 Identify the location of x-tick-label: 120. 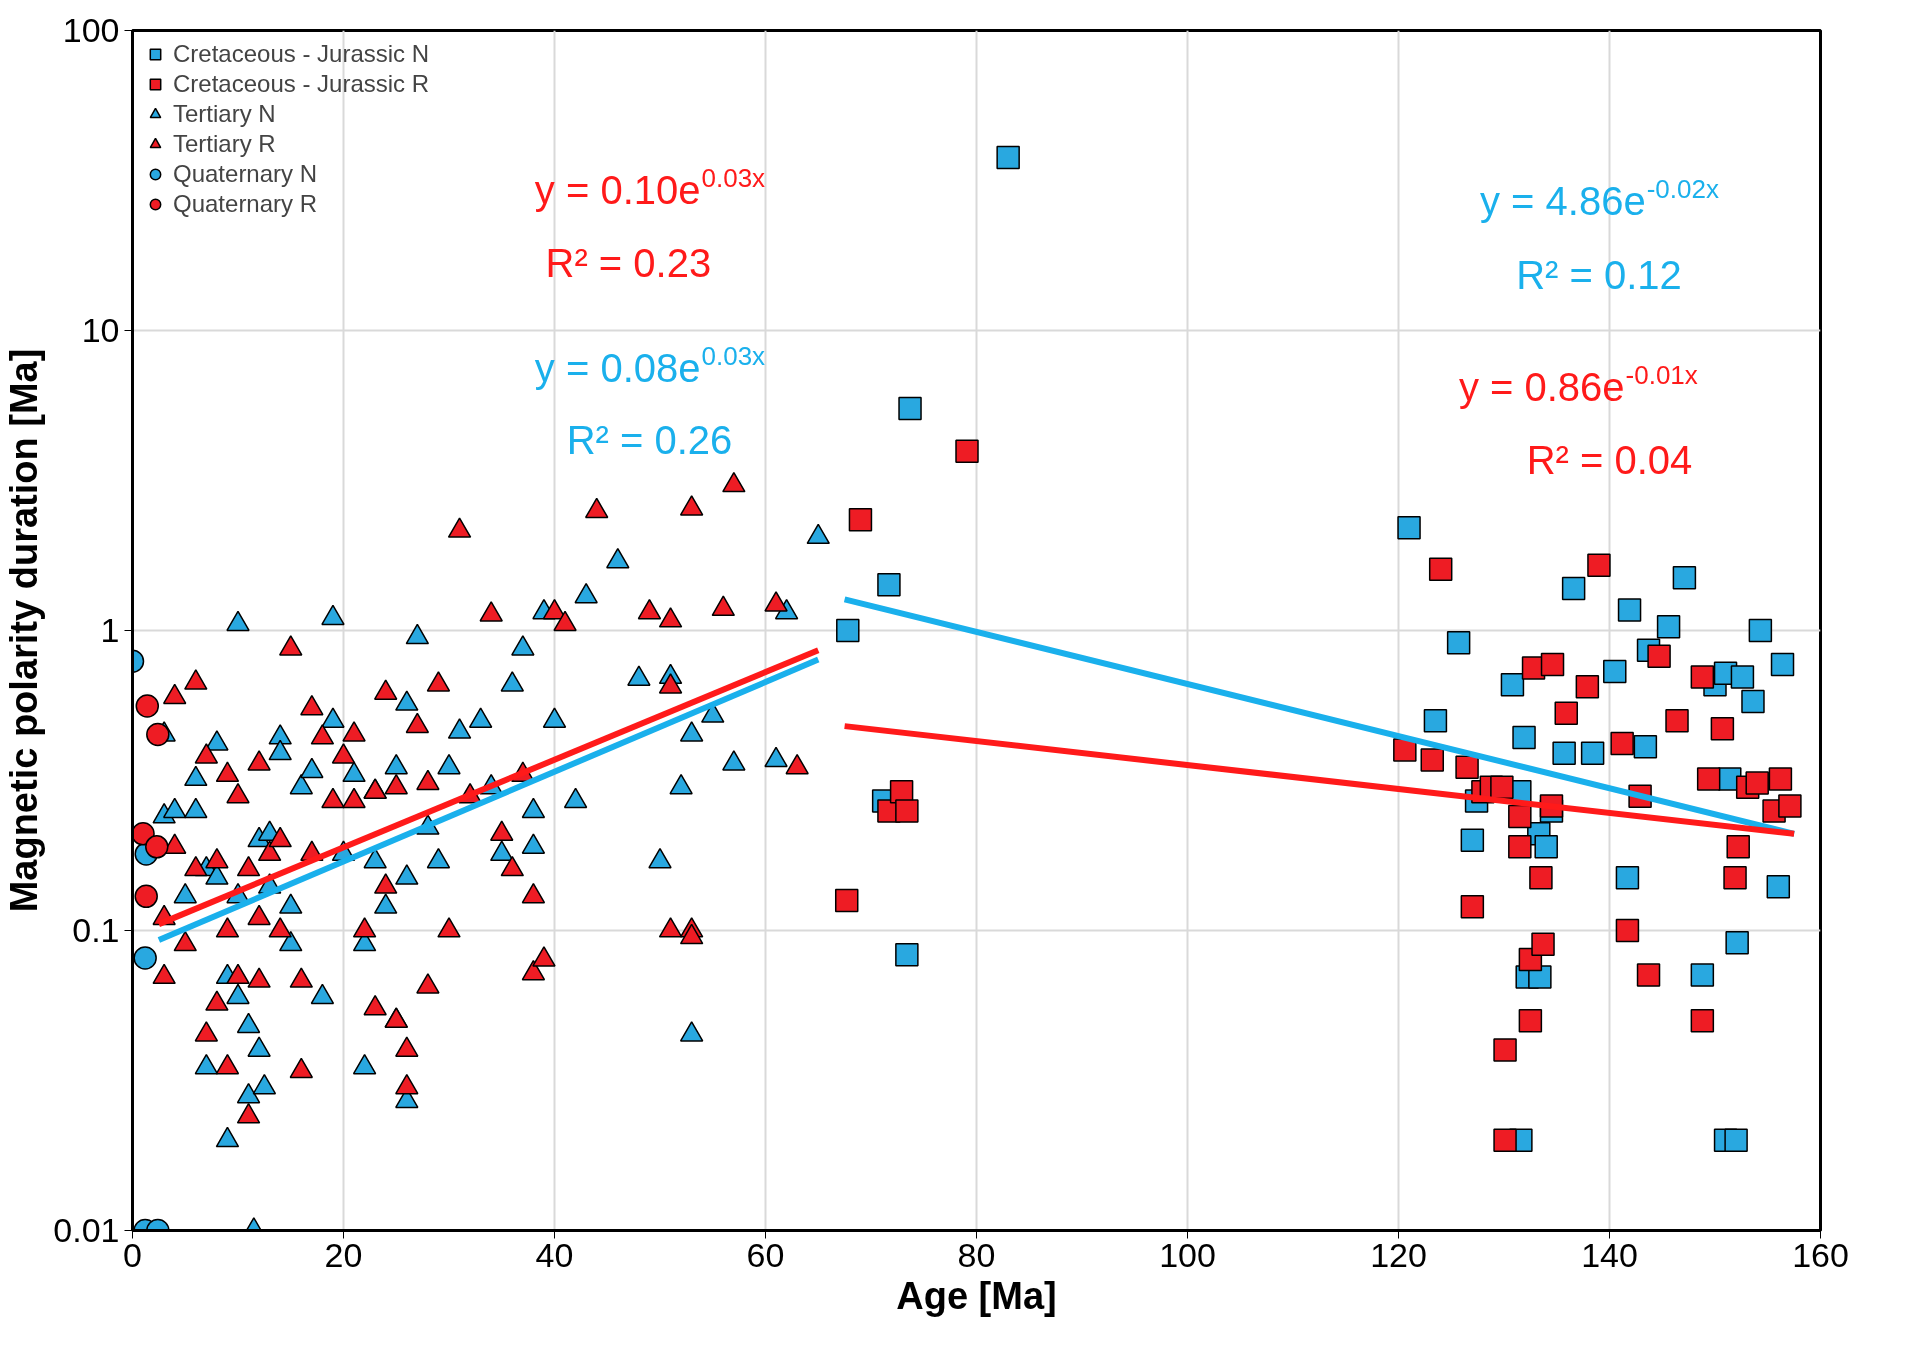
(1398, 1254).